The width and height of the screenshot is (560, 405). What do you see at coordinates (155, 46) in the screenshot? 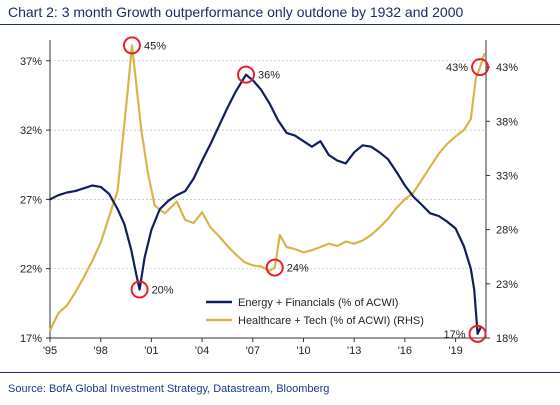
I see `annotation-label: 45%` at bounding box center [155, 46].